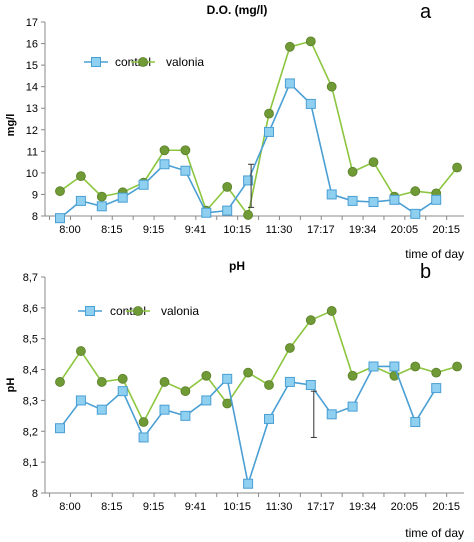 The width and height of the screenshot is (474, 542). I want to click on panel-letter: a, so click(426, 12).